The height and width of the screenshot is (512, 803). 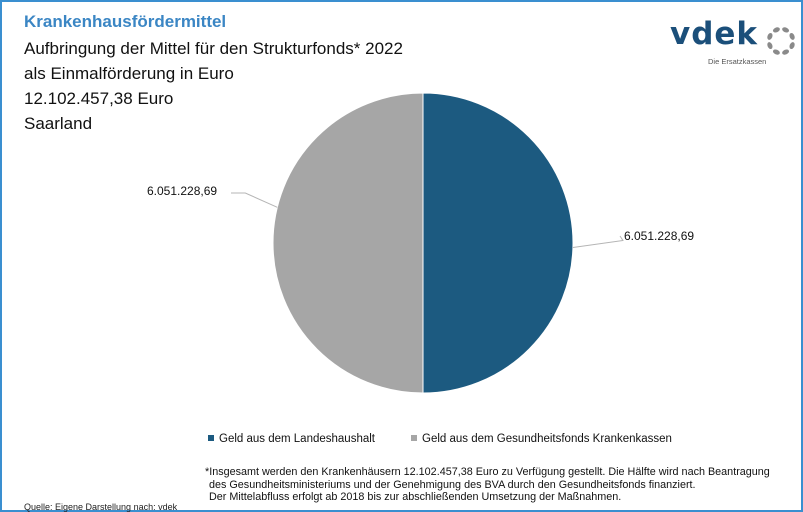 I want to click on logo-subtitle: Die Ersatzkassen, so click(x=737, y=61).